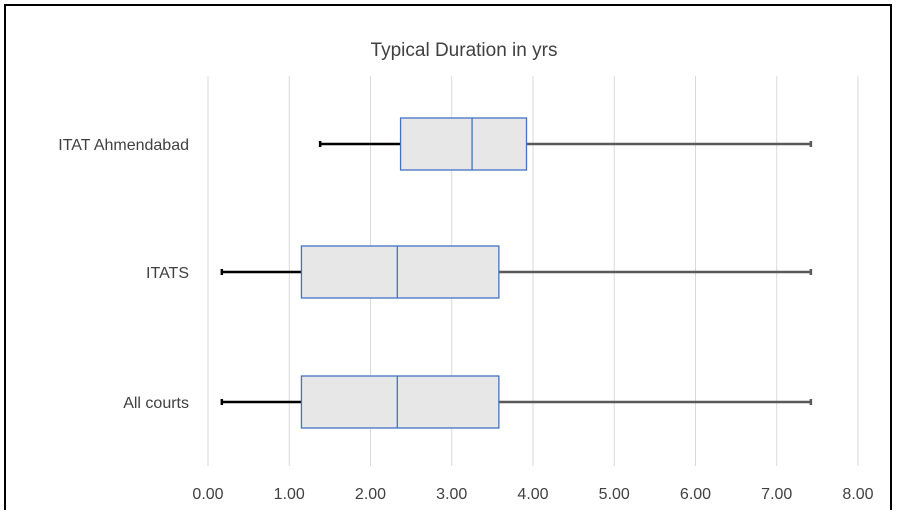 Image resolution: width=902 pixels, height=514 pixels. Describe the element at coordinates (857, 494) in the screenshot. I see `x-tick-label: 8.00` at that location.